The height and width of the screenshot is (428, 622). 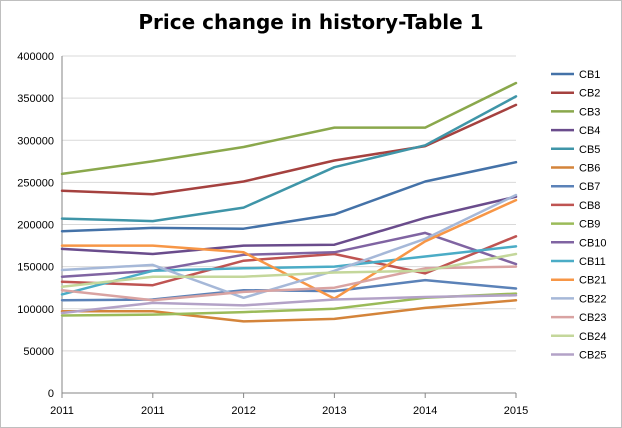 I want to click on chart-title: Price change in history-Table 1, so click(x=311, y=22).